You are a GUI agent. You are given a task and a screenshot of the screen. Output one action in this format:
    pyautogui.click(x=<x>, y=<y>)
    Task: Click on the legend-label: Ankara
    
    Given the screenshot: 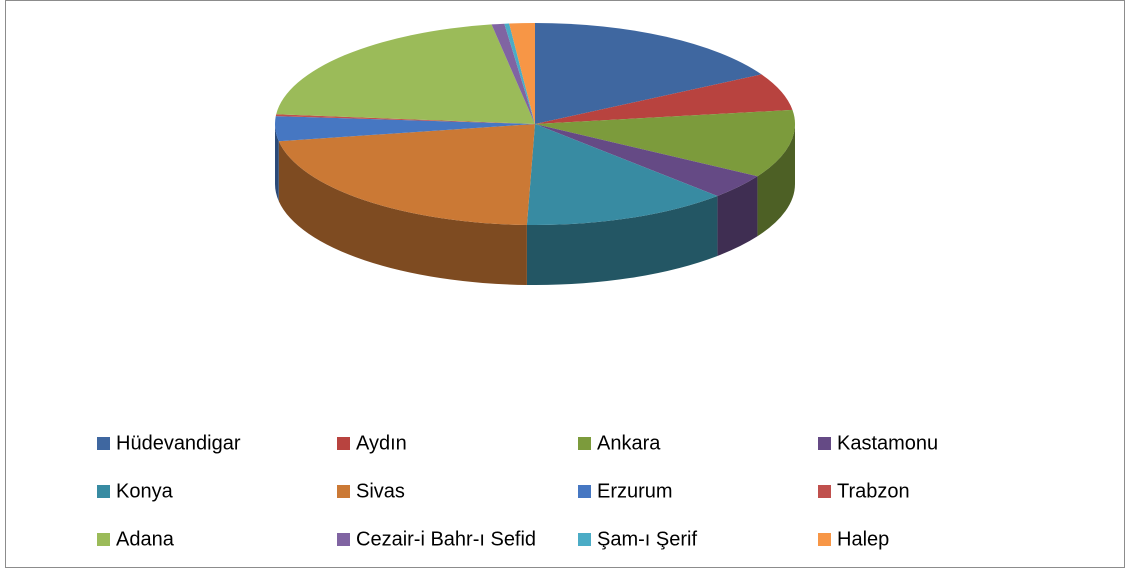 What is the action you would take?
    pyautogui.click(x=629, y=443)
    